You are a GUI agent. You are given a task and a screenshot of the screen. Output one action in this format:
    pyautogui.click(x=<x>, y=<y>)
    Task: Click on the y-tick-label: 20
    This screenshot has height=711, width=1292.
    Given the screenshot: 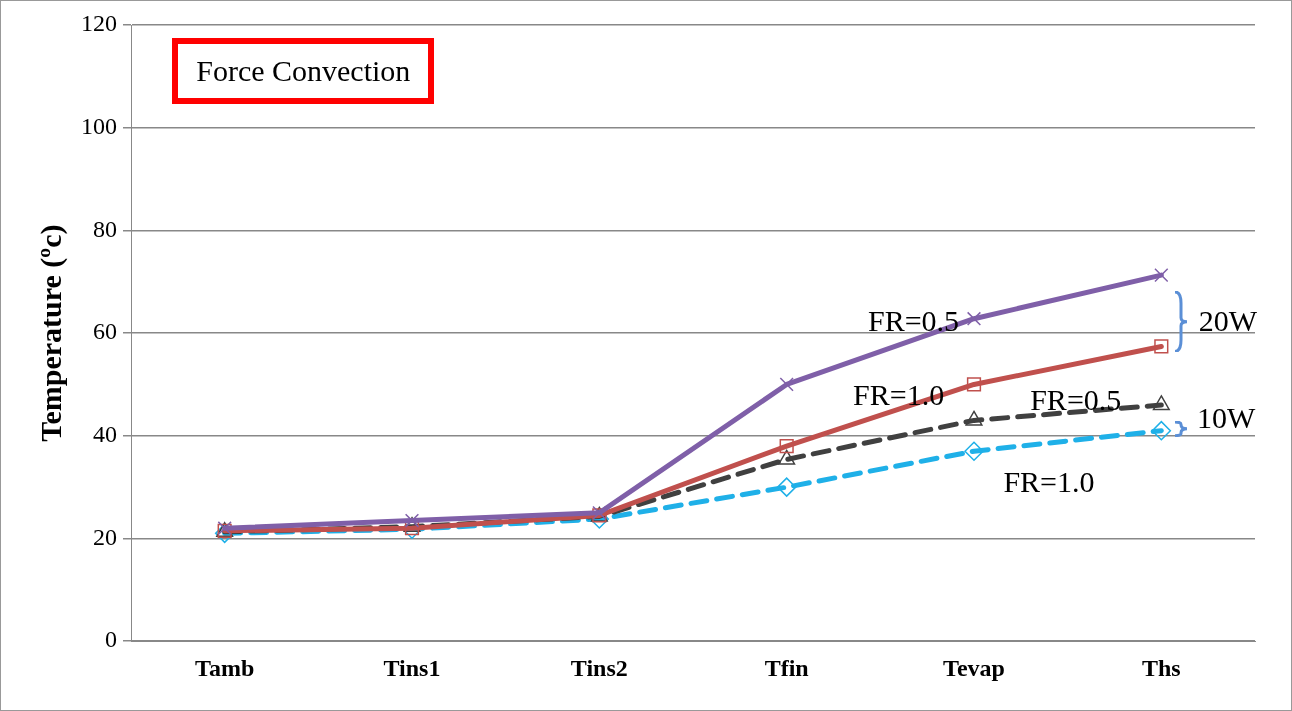 What is the action you would take?
    pyautogui.click(x=105, y=536)
    